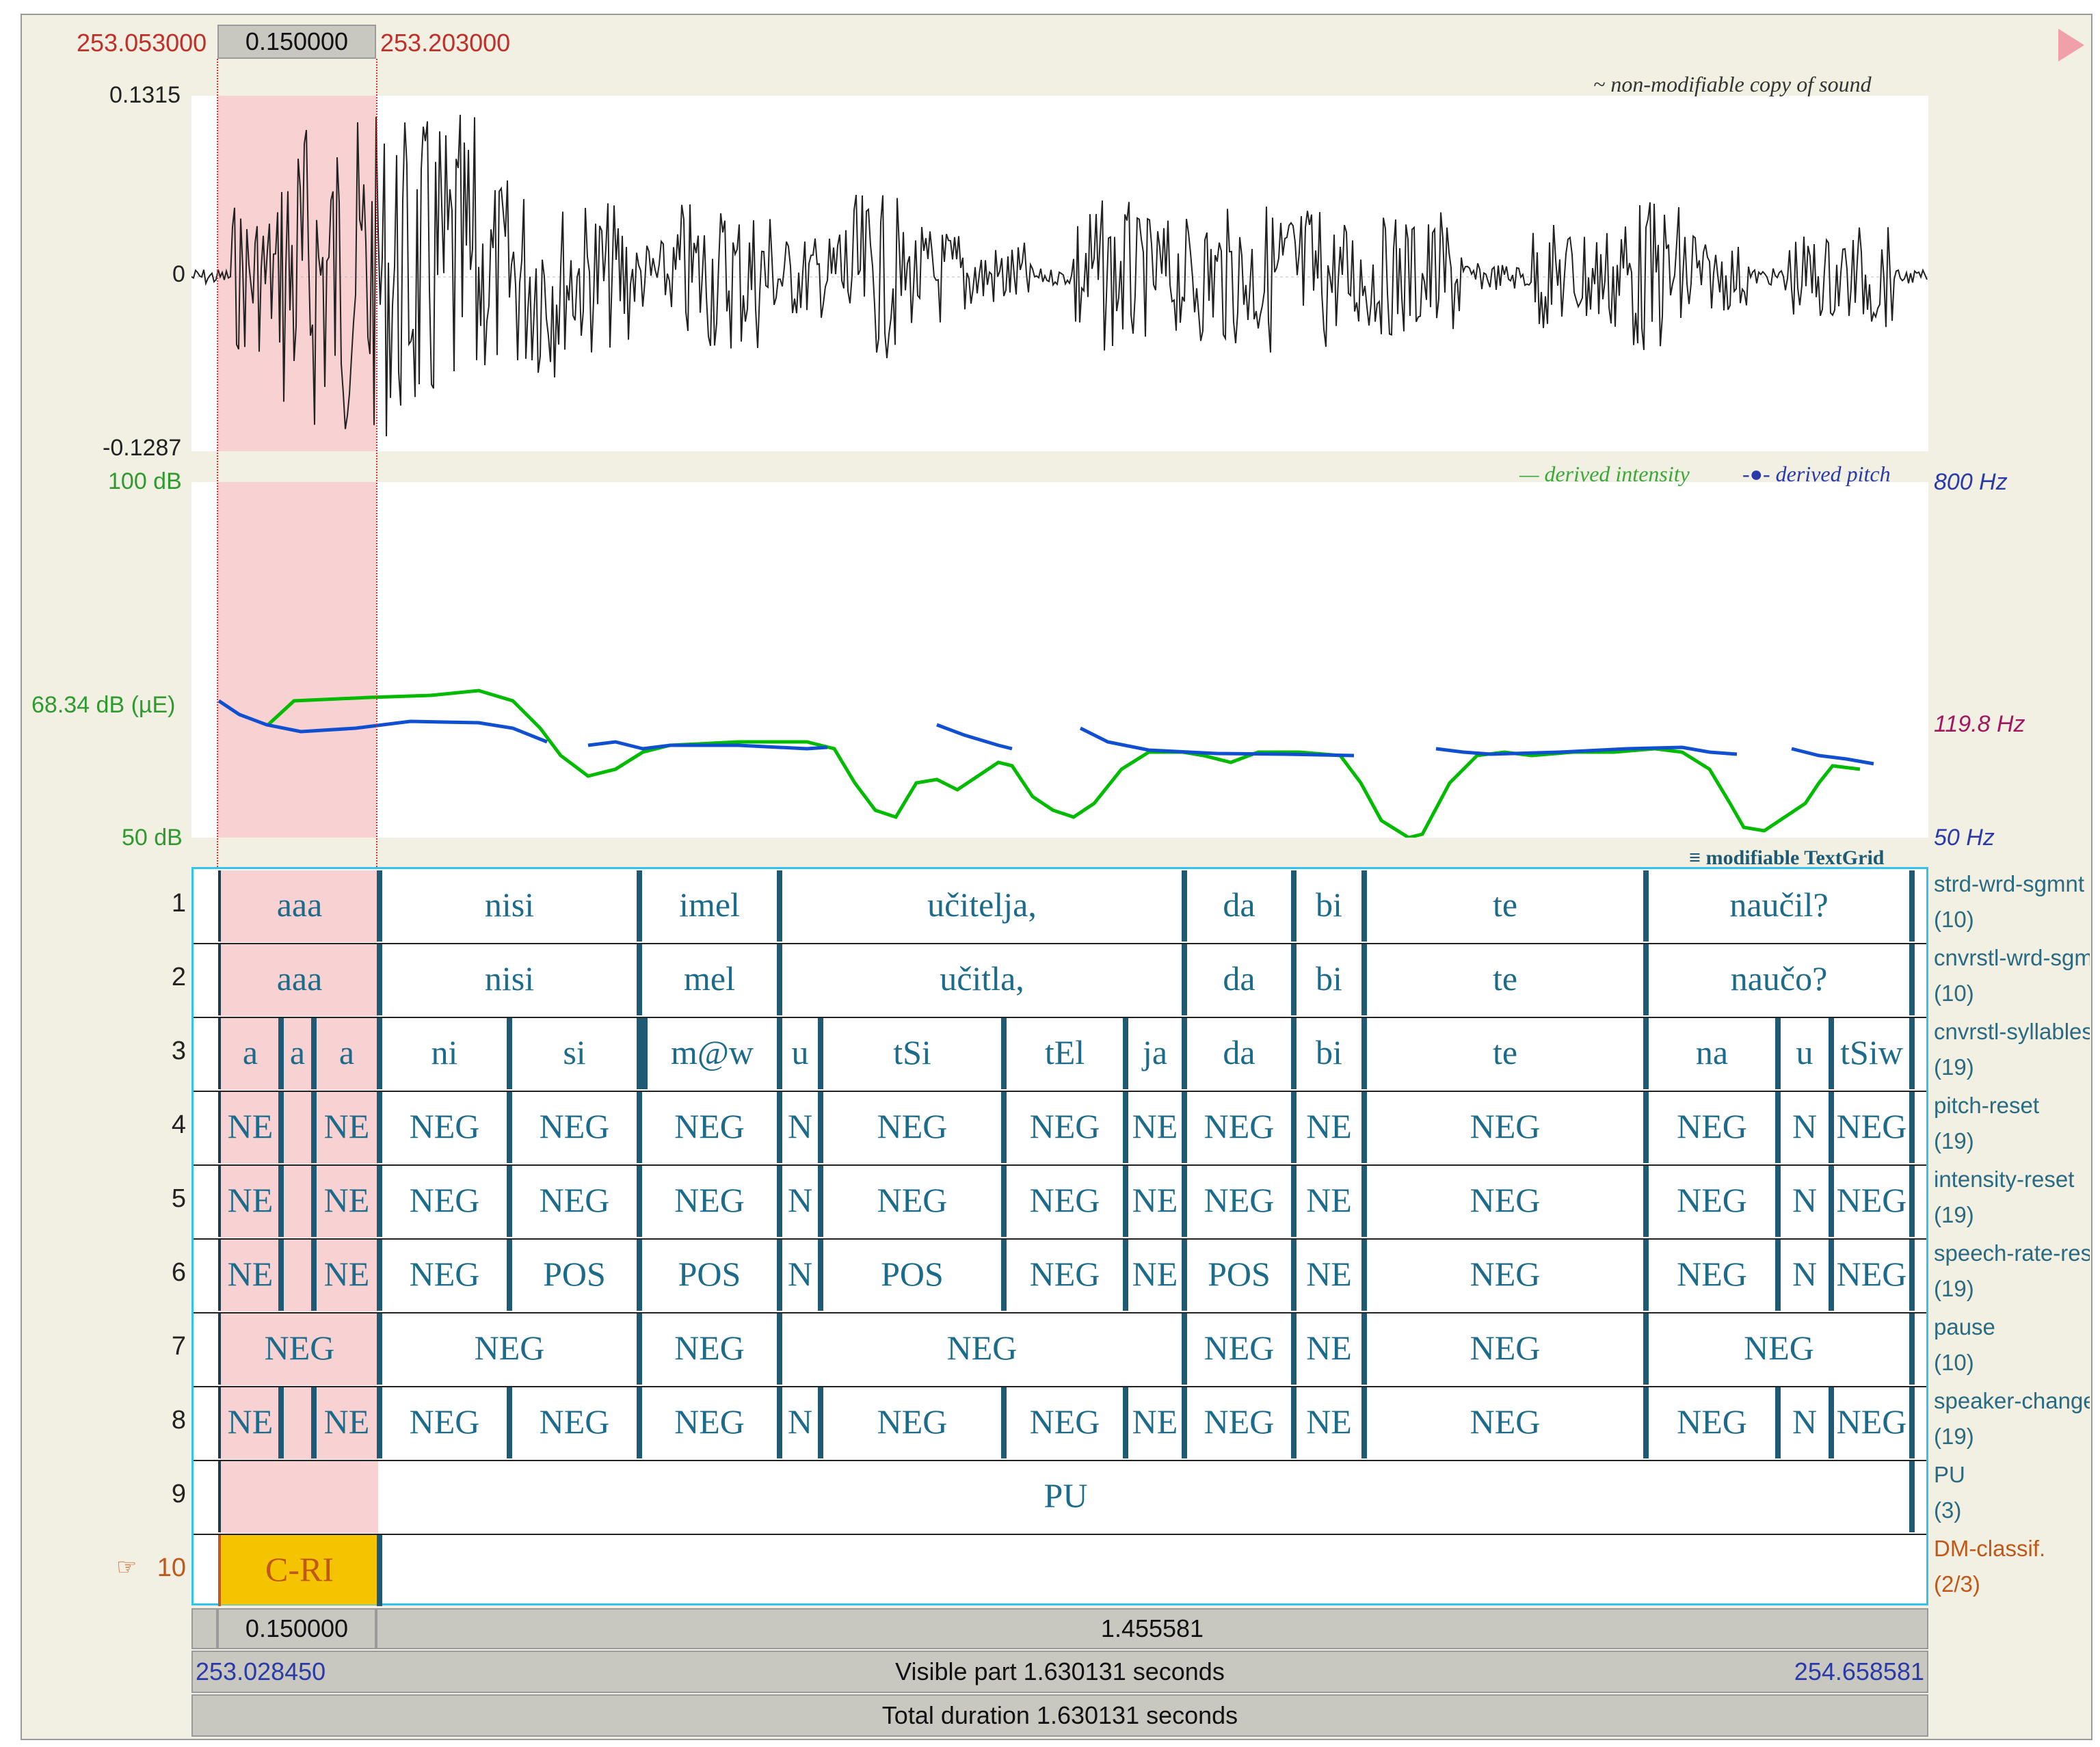 The image size is (2100, 1747). What do you see at coordinates (1712, 1052) in the screenshot?
I see `tier-3-interval: na` at bounding box center [1712, 1052].